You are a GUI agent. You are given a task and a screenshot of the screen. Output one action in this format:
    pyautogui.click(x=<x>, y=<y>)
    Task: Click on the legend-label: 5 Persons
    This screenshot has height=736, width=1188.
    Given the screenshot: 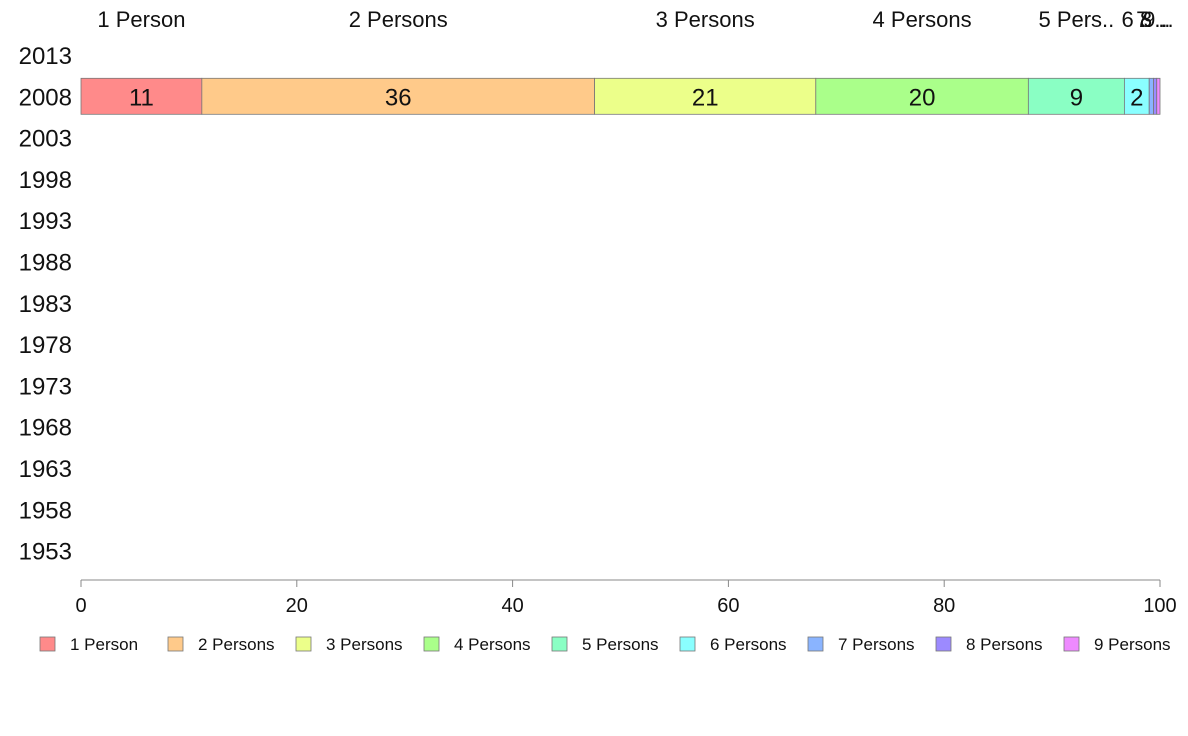 What is the action you would take?
    pyautogui.click(x=620, y=644)
    